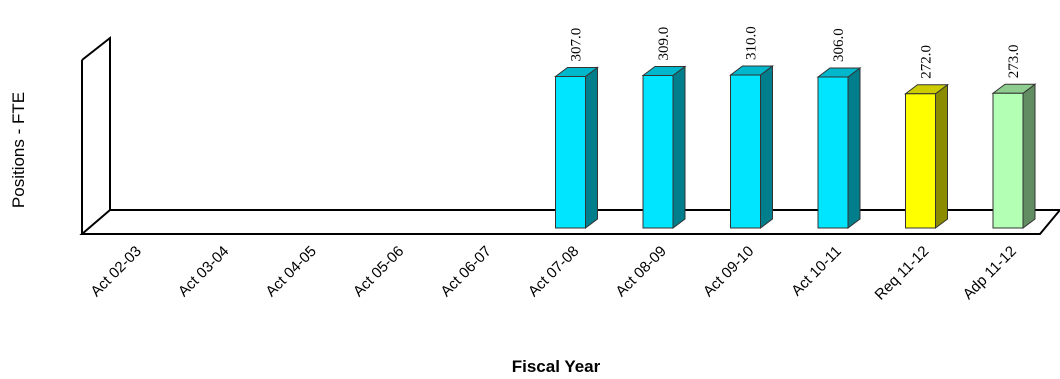 The height and width of the screenshot is (379, 1060). I want to click on data-label: 273.0, so click(1014, 62).